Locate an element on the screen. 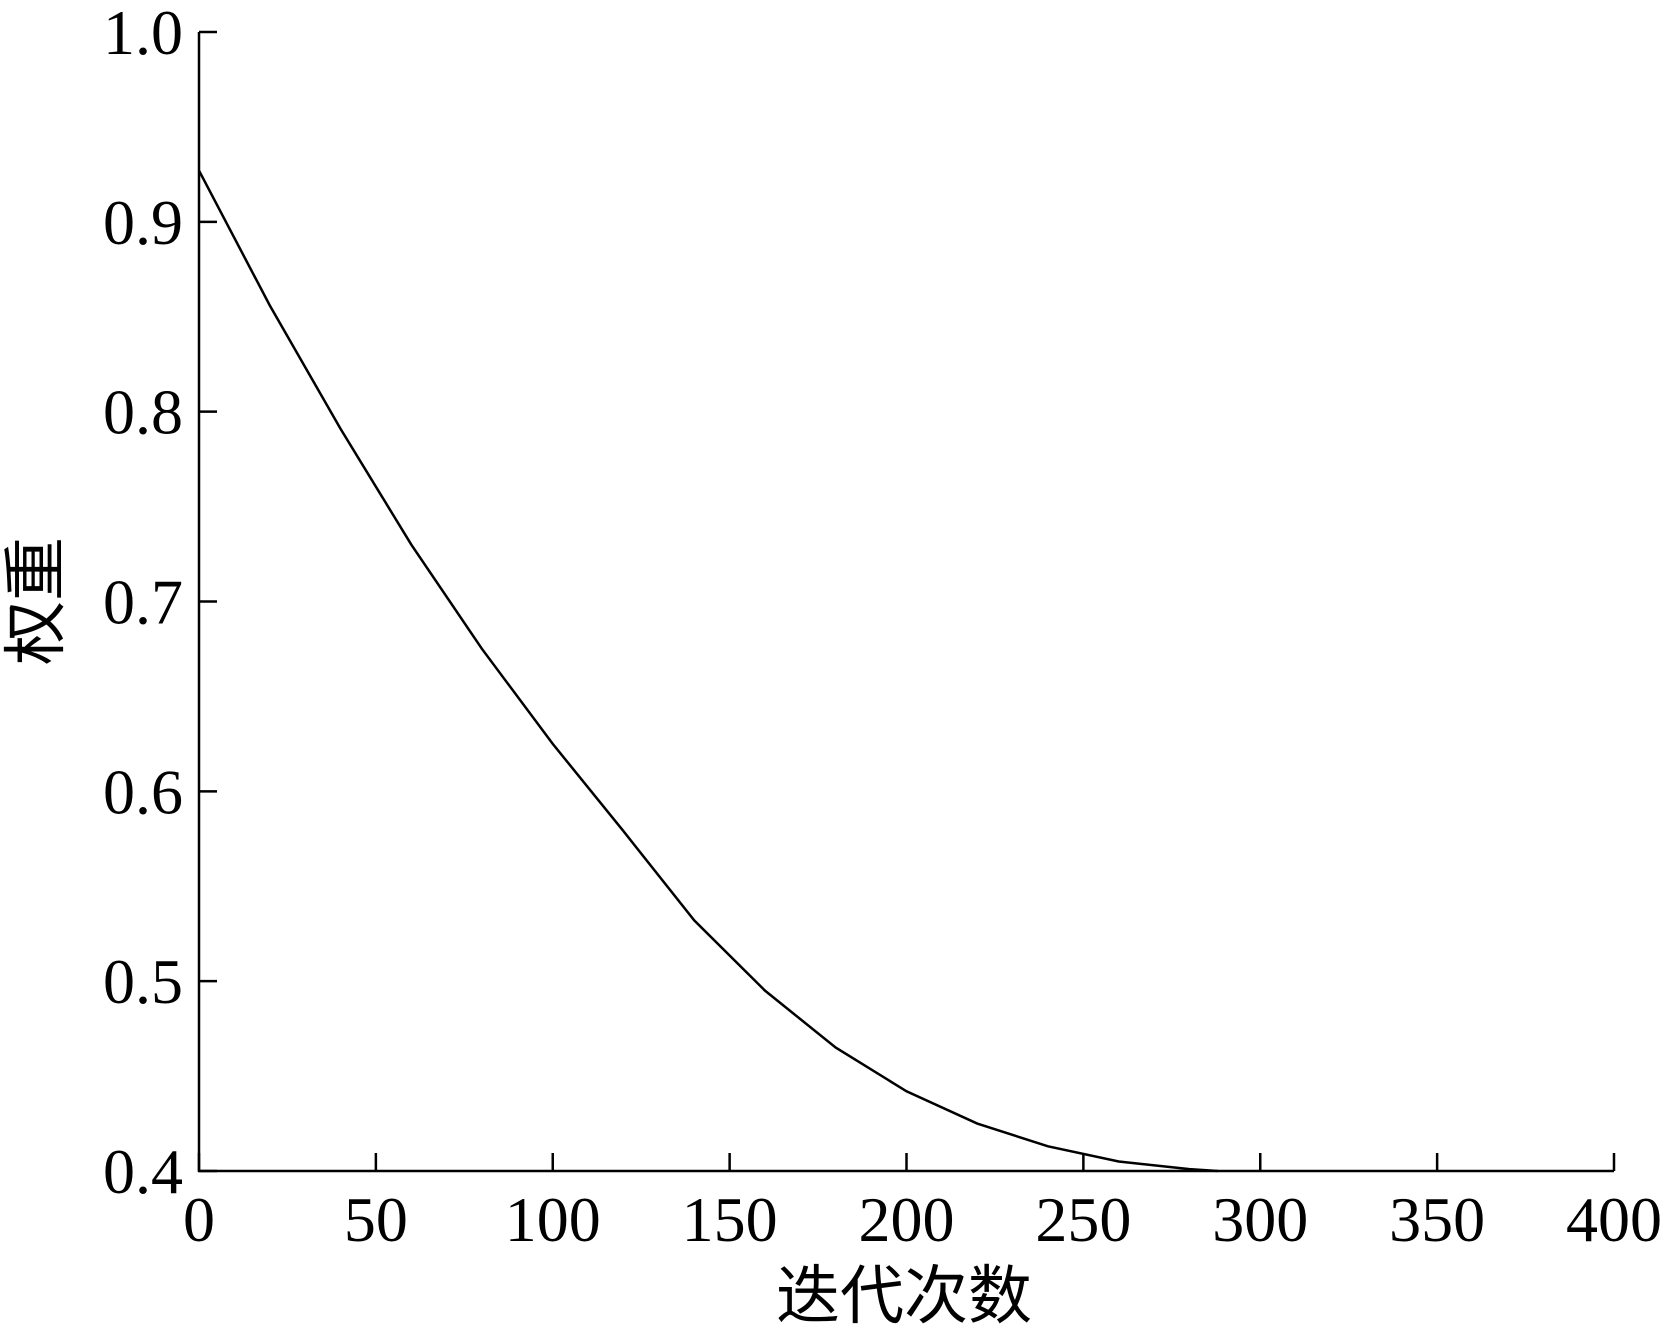 This screenshot has width=1668, height=1335. y-axis-label: 权重 is located at coordinates (36, 601).